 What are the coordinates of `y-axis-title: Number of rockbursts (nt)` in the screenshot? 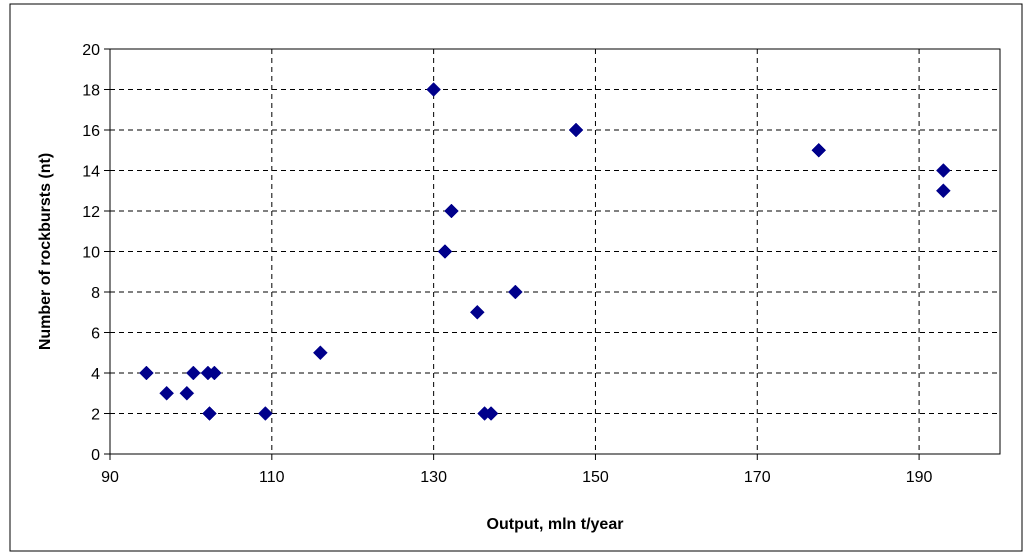 It's located at (45, 251).